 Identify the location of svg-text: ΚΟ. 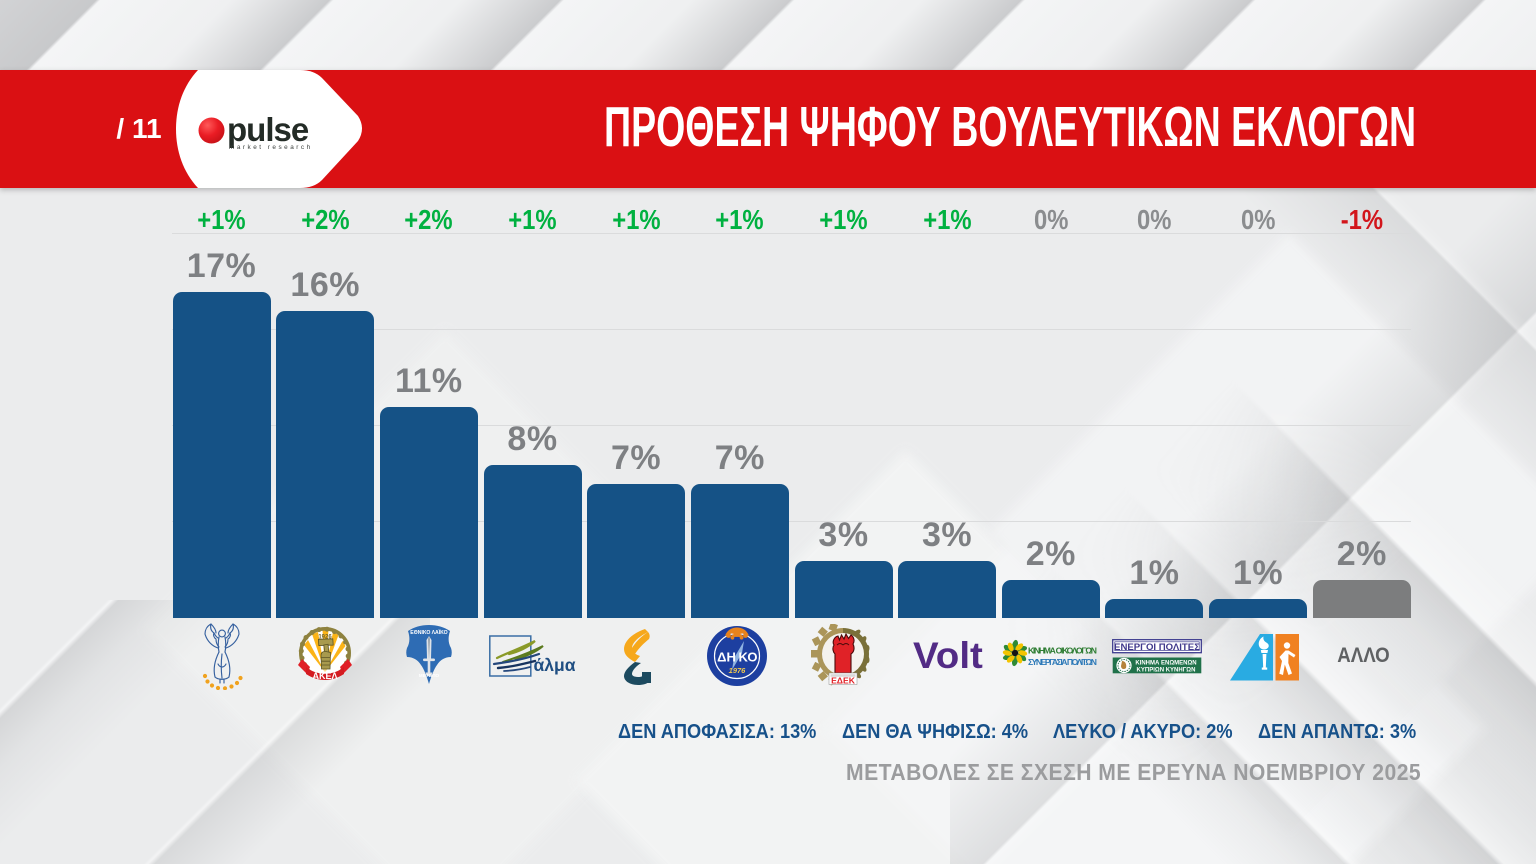
(748, 657).